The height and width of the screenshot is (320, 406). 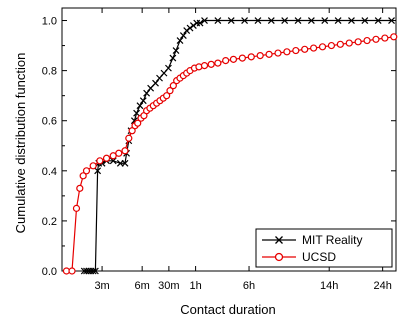 What do you see at coordinates (329, 286) in the screenshot?
I see `x-tick-label: 14h` at bounding box center [329, 286].